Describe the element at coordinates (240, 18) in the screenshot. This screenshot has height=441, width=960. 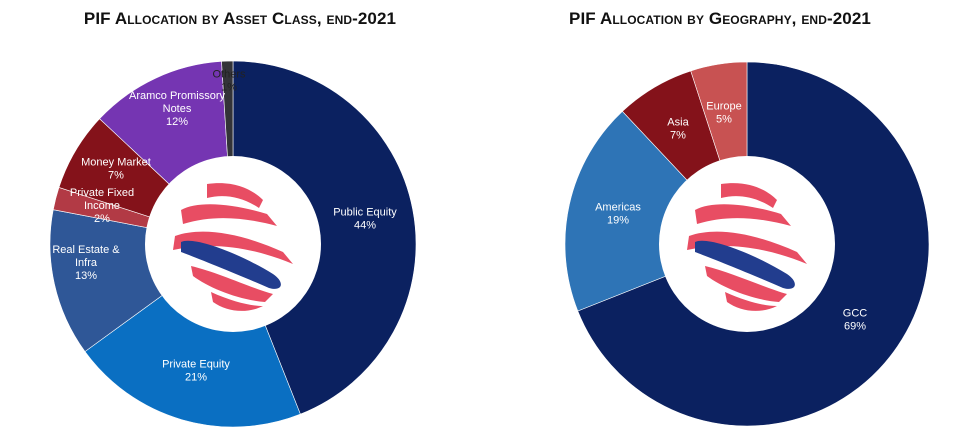
I see `chart-title: PIF Allocation by Asset Class, end-2021` at that location.